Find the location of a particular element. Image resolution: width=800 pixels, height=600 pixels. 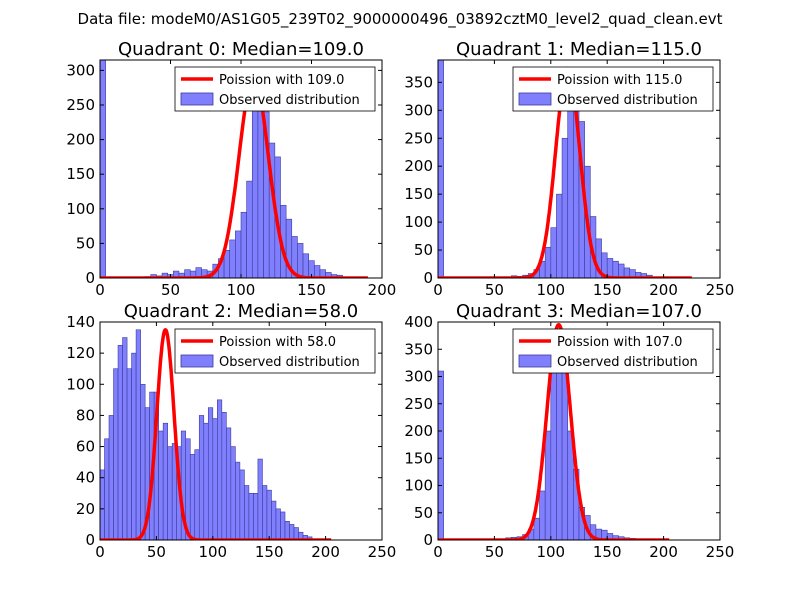

poisson-curve is located at coordinates (216, 434).